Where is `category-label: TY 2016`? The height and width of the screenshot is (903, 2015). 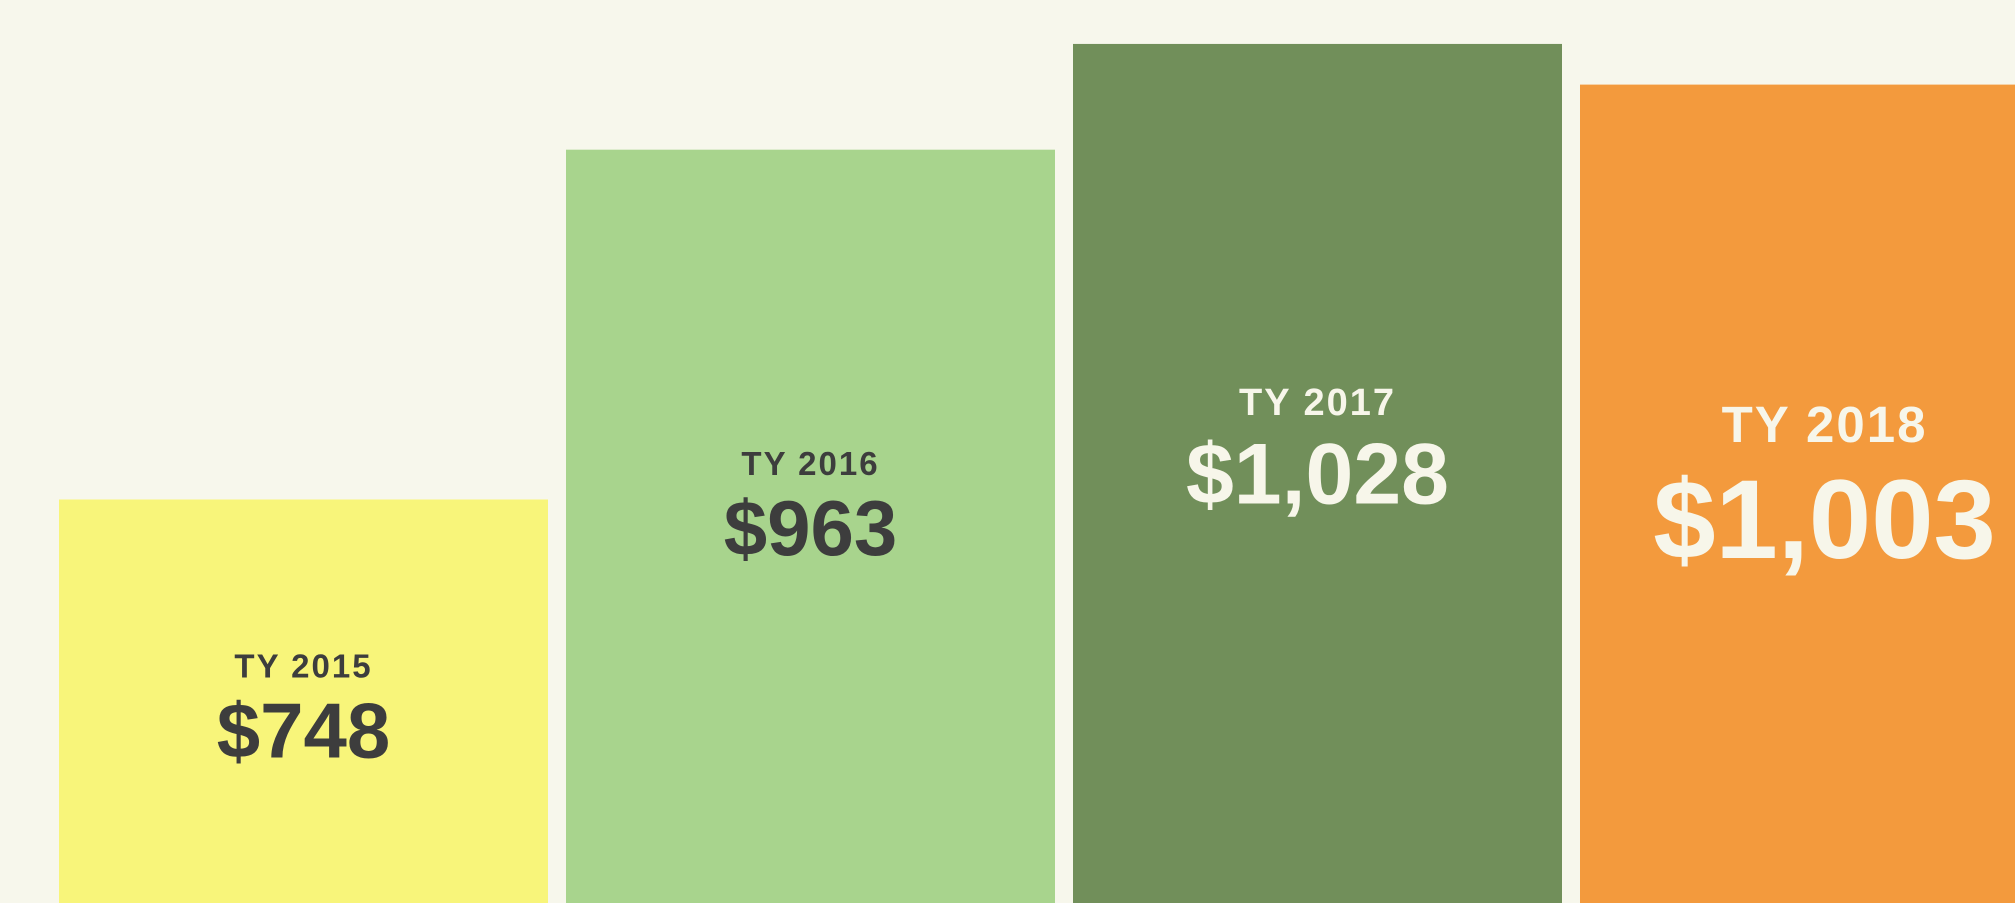 category-label: TY 2016 is located at coordinates (810, 463).